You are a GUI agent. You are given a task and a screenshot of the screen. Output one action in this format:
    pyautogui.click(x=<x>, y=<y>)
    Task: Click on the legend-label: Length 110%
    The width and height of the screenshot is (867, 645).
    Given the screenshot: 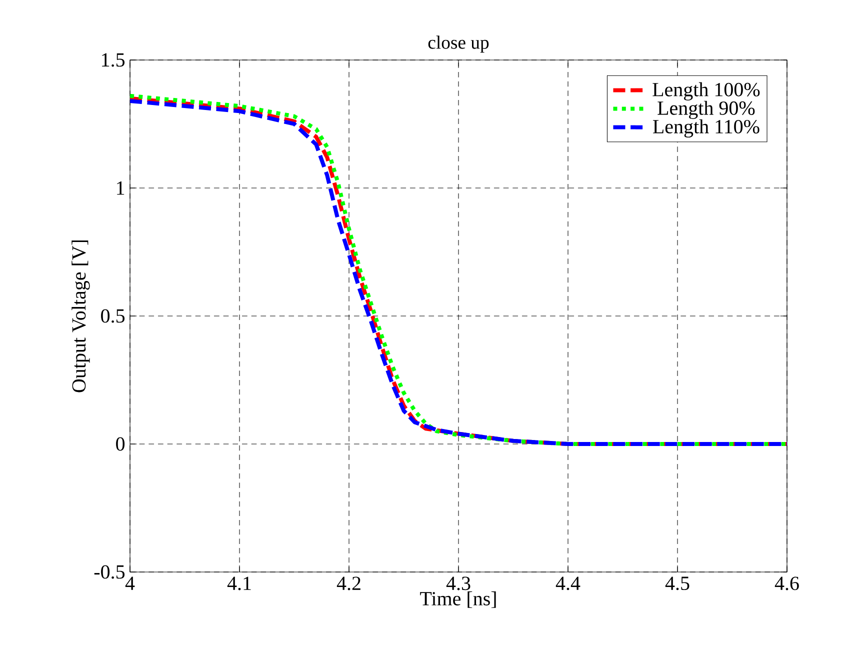 What is the action you would take?
    pyautogui.click(x=706, y=128)
    